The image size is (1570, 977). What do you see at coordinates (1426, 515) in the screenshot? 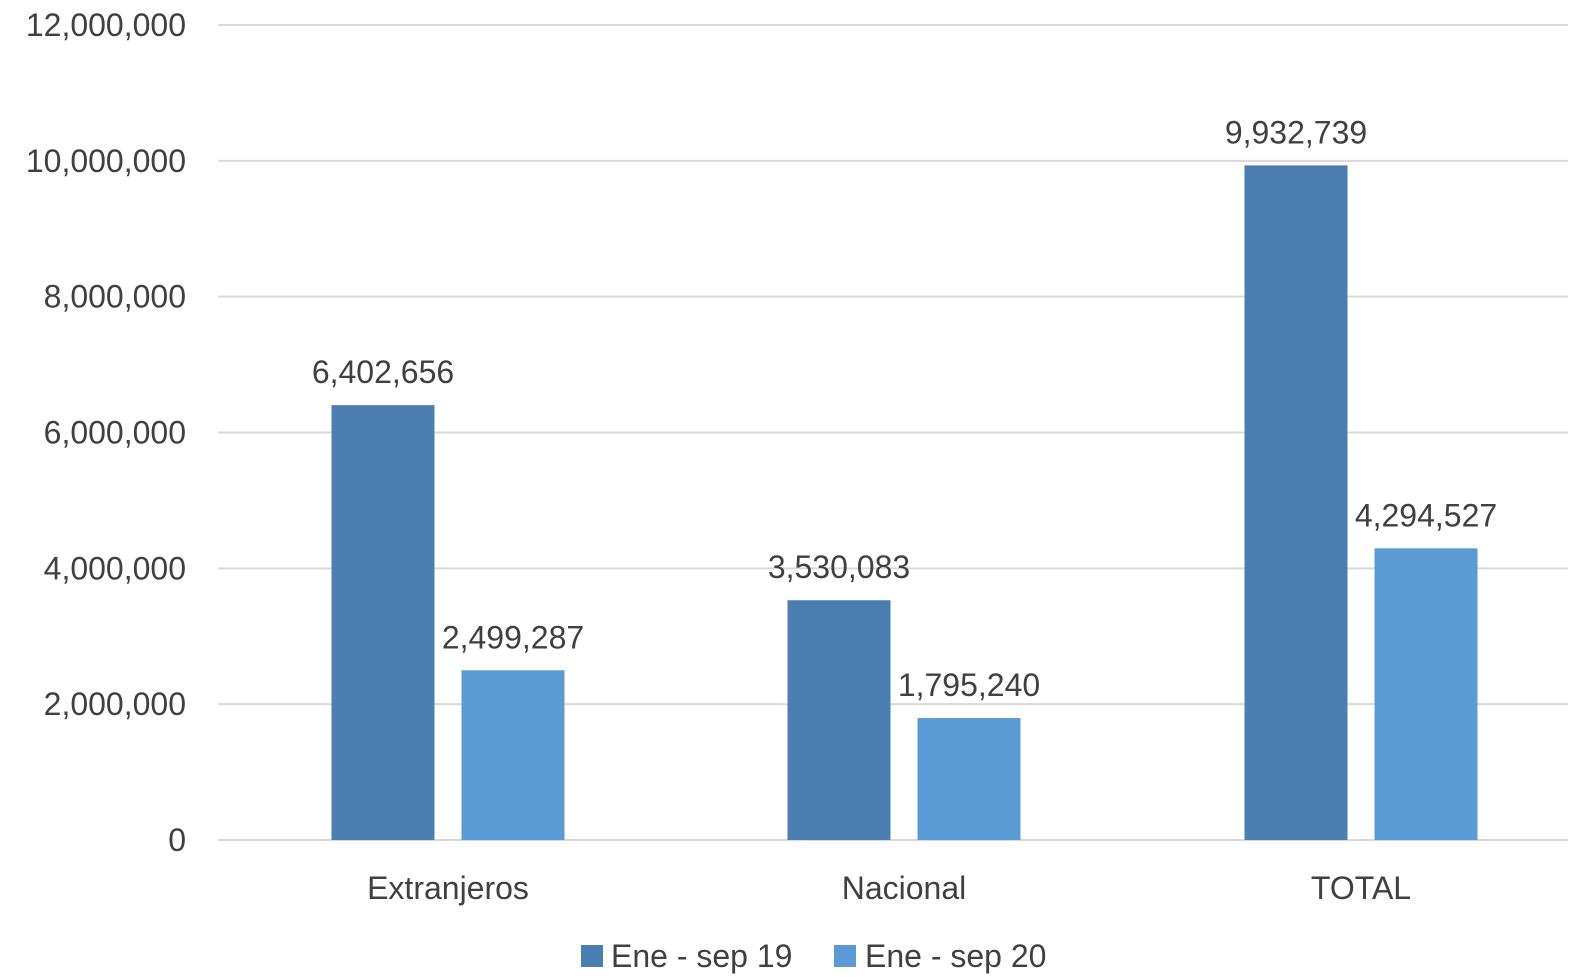
I see `data-label: 4,294,527` at bounding box center [1426, 515].